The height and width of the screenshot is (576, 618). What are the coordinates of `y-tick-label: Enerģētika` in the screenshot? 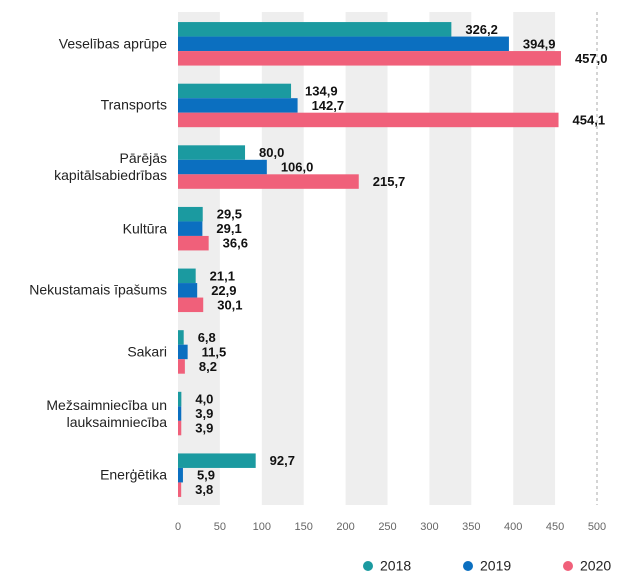 It's located at (133, 474).